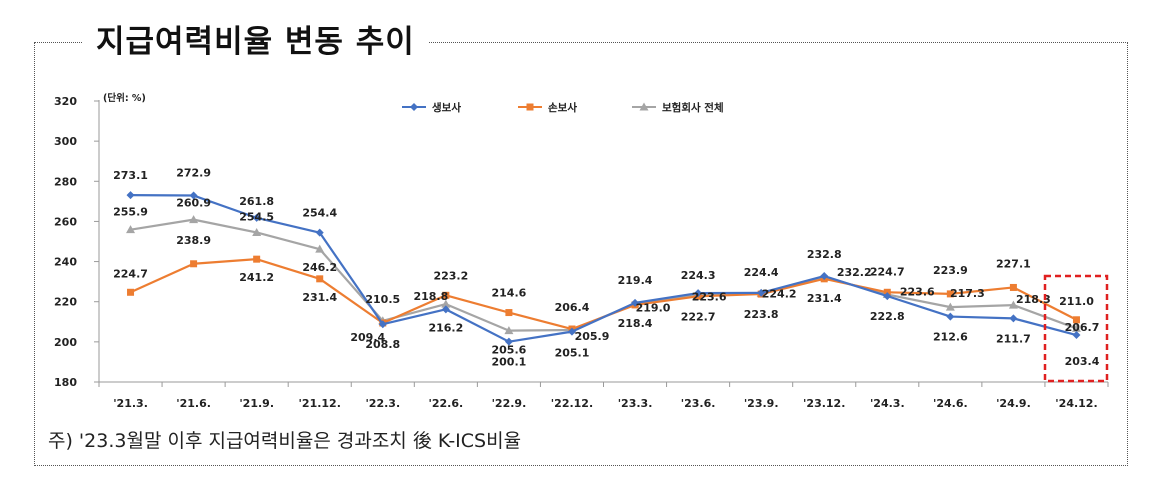 This screenshot has width=1164, height=486. I want to click on data-label: 223.9, so click(950, 270).